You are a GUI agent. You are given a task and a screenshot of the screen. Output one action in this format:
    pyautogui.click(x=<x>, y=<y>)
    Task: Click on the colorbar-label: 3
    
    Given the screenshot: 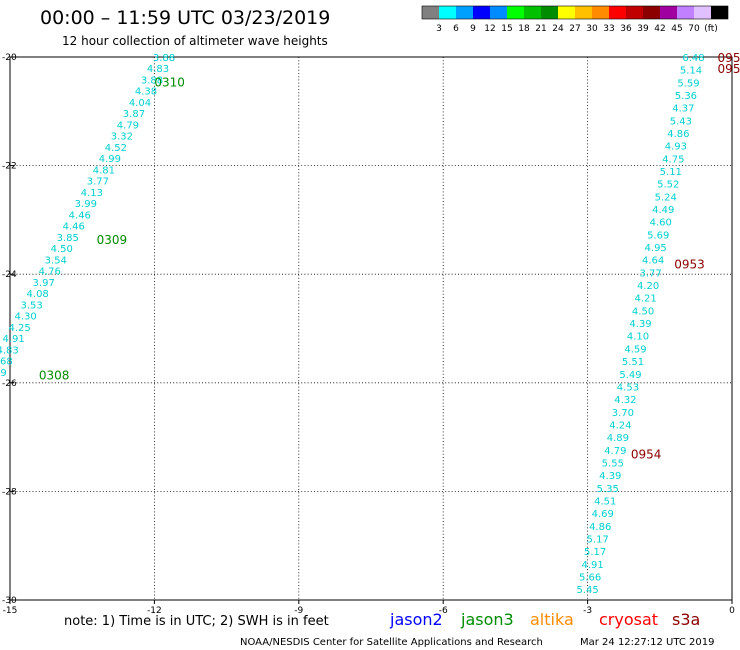 What is the action you would take?
    pyautogui.click(x=439, y=29)
    